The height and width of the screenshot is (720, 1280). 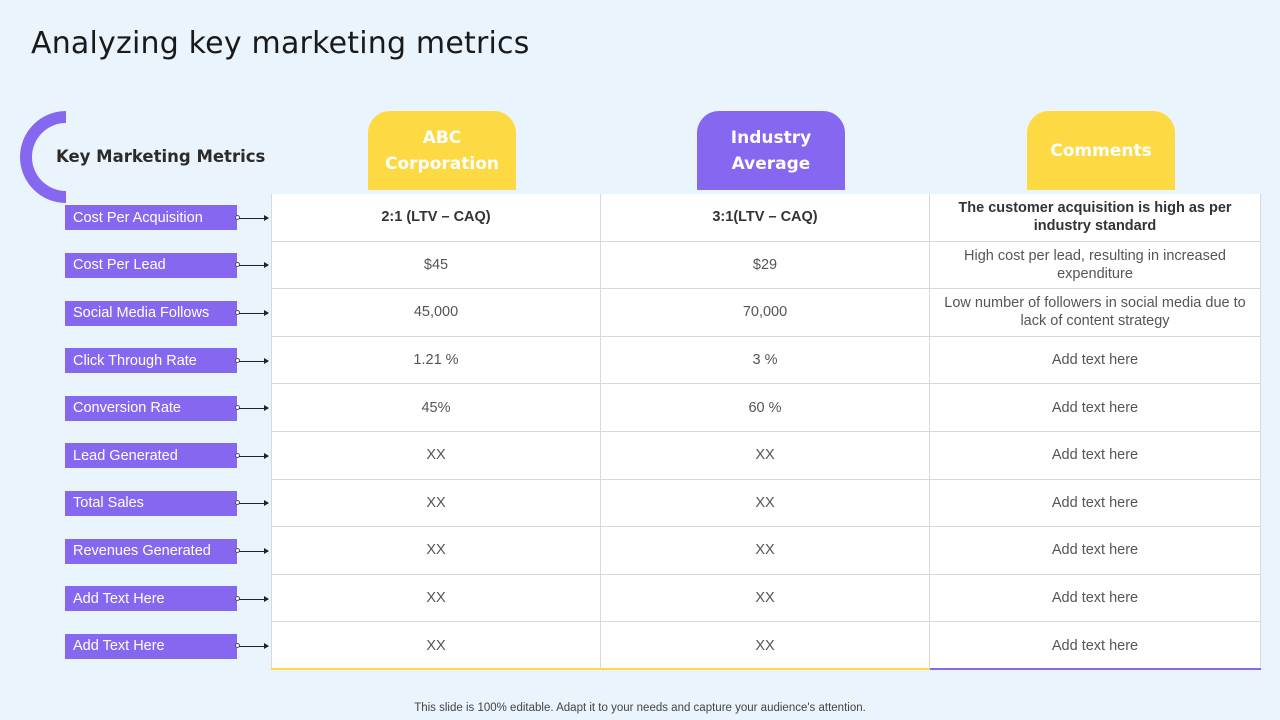 What do you see at coordinates (436, 265) in the screenshot?
I see `cell-abc: $45` at bounding box center [436, 265].